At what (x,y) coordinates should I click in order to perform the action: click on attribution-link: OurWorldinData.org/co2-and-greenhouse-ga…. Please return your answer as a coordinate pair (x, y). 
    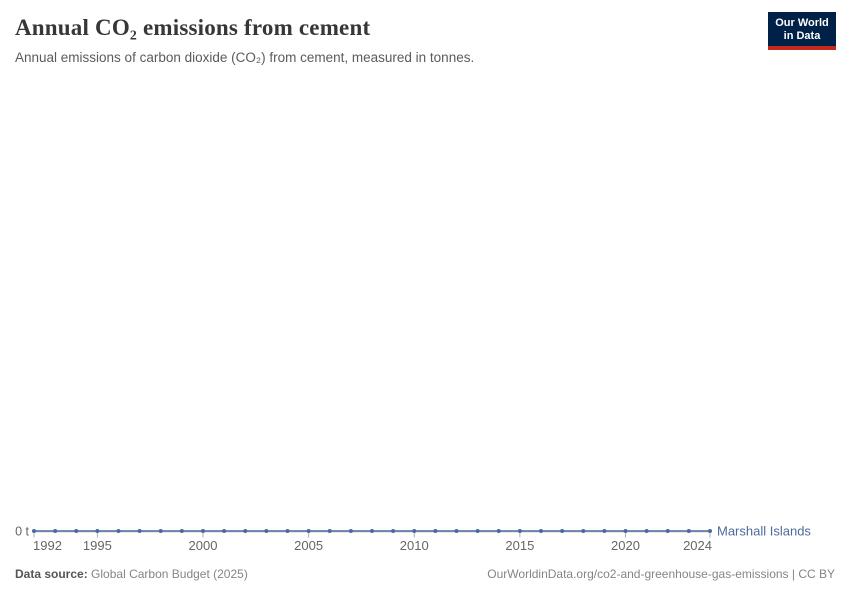
    Looking at the image, I should click on (661, 574).